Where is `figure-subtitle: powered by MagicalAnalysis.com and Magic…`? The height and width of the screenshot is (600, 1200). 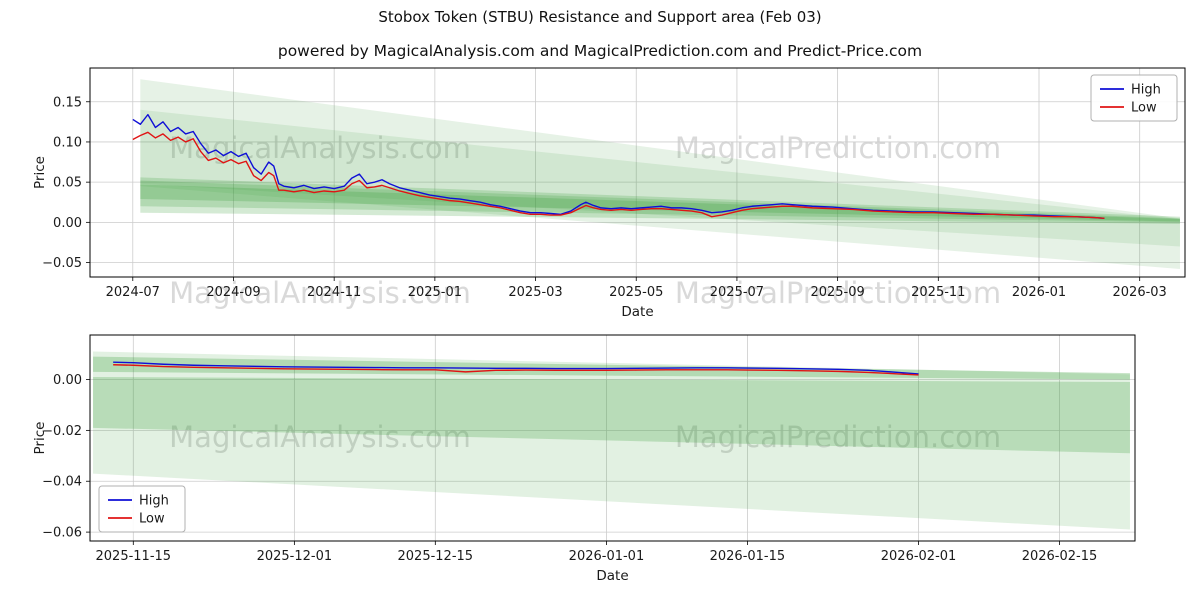 figure-subtitle: powered by MagicalAnalysis.com and Magic… is located at coordinates (600, 51).